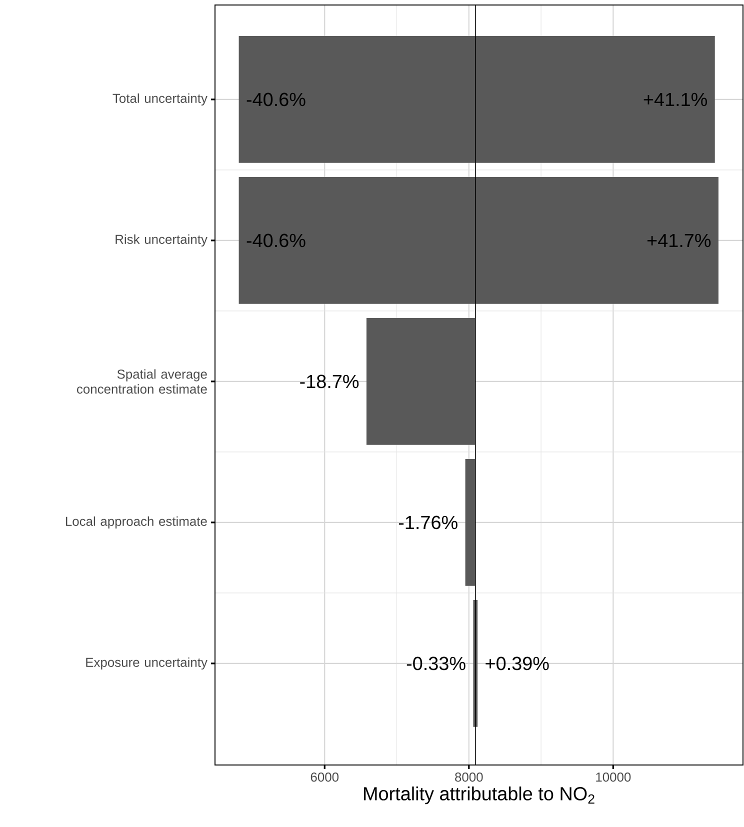  What do you see at coordinates (147, 663) in the screenshot?
I see `y-tick-label: Exposure uncertainty` at bounding box center [147, 663].